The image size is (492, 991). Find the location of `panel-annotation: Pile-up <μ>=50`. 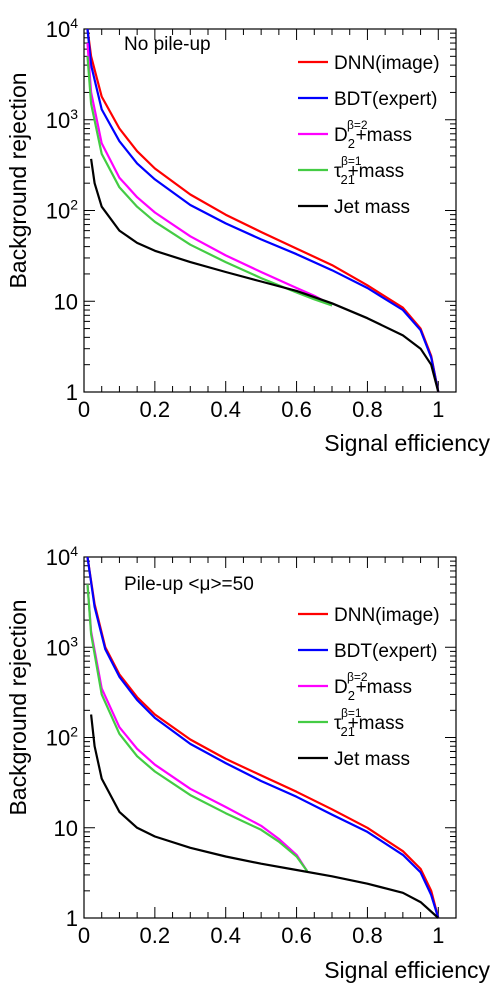

panel-annotation: Pile-up <μ>=50 is located at coordinates (189, 584).